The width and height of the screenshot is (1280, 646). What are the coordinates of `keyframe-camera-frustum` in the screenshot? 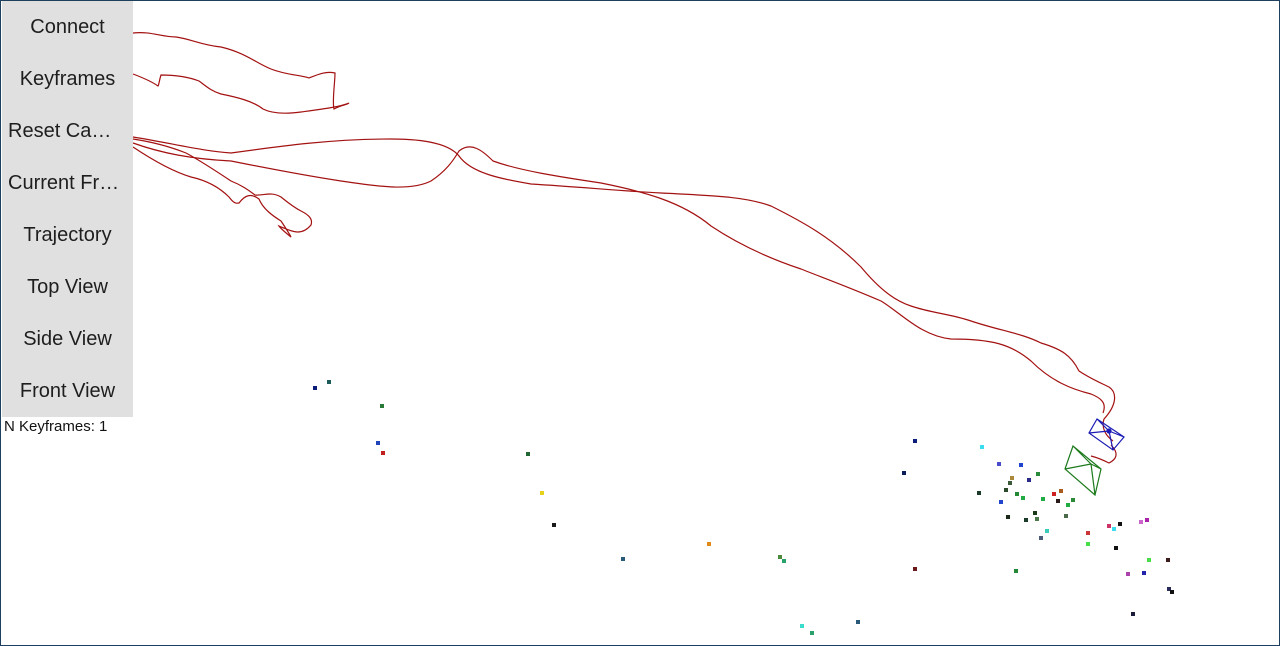 It's located at (1083, 470).